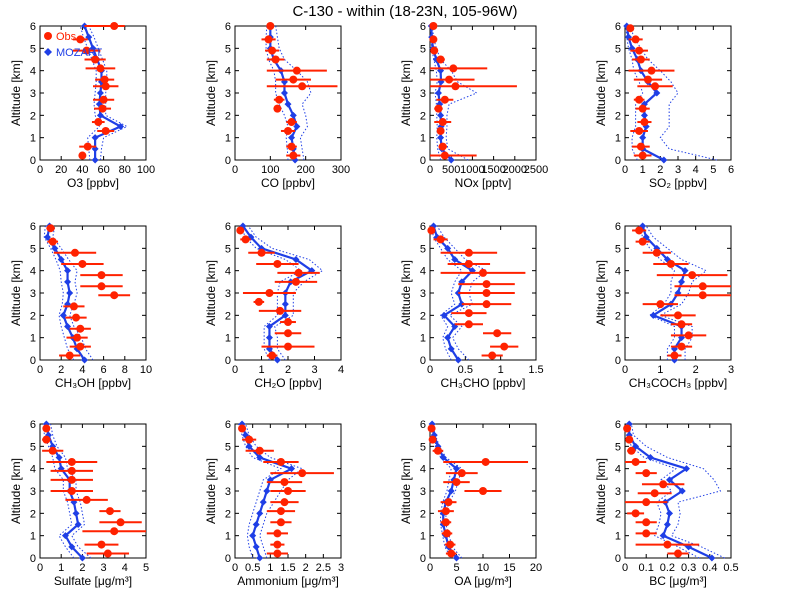  Describe the element at coordinates (493, 170) in the screenshot. I see `x-tick-label: 1500` at that location.